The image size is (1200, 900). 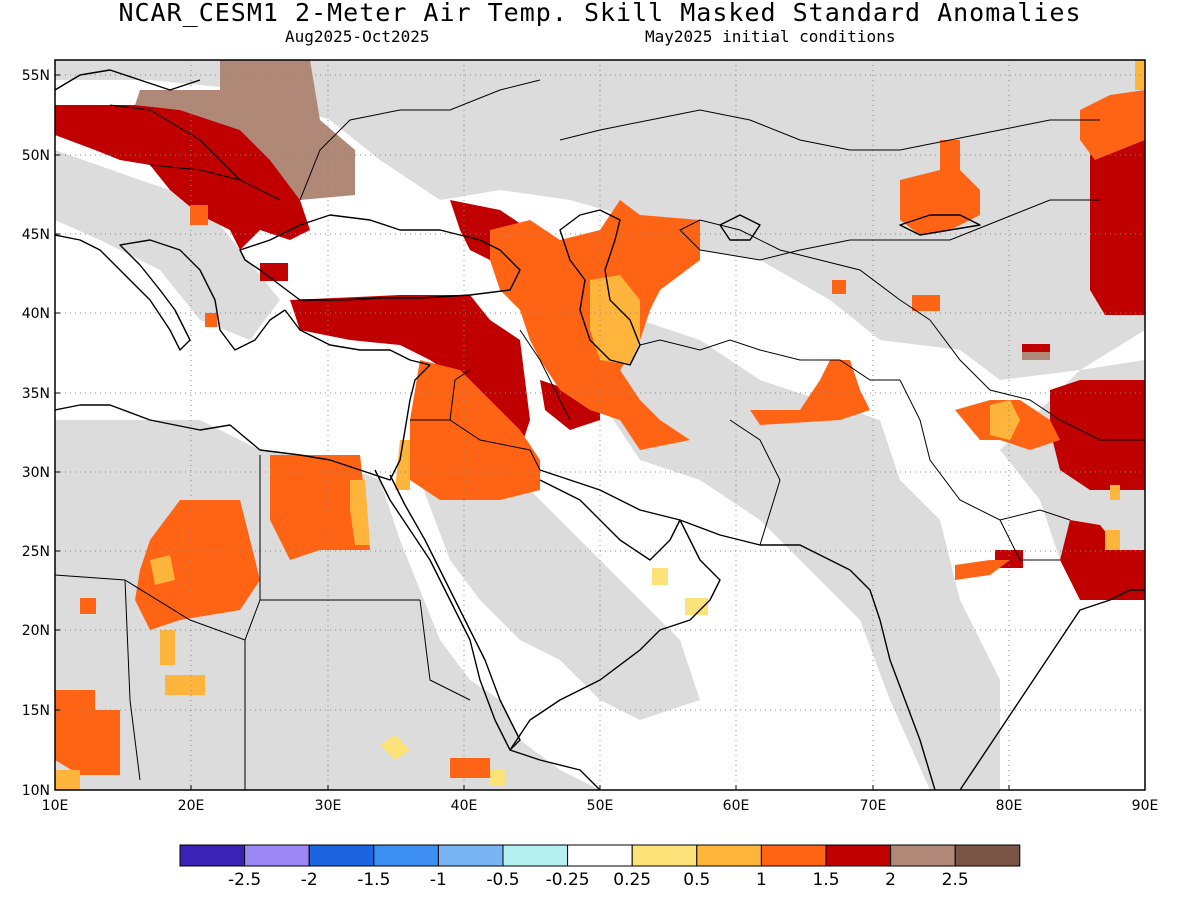 I want to click on colorbar-label: 2, so click(x=891, y=880).